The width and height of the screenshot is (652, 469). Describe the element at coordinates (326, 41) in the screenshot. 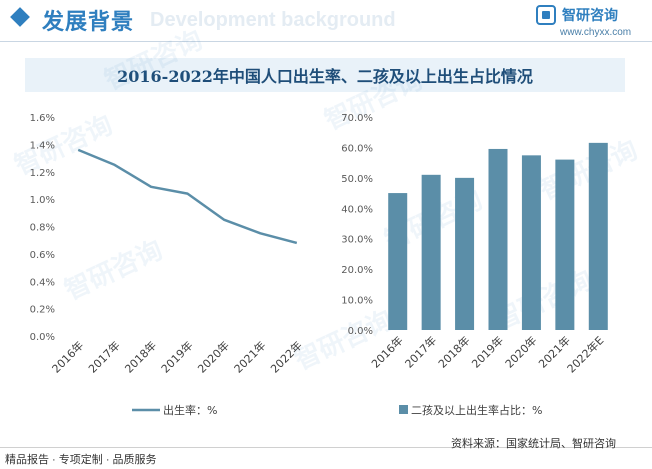

I see `header-divider` at that location.